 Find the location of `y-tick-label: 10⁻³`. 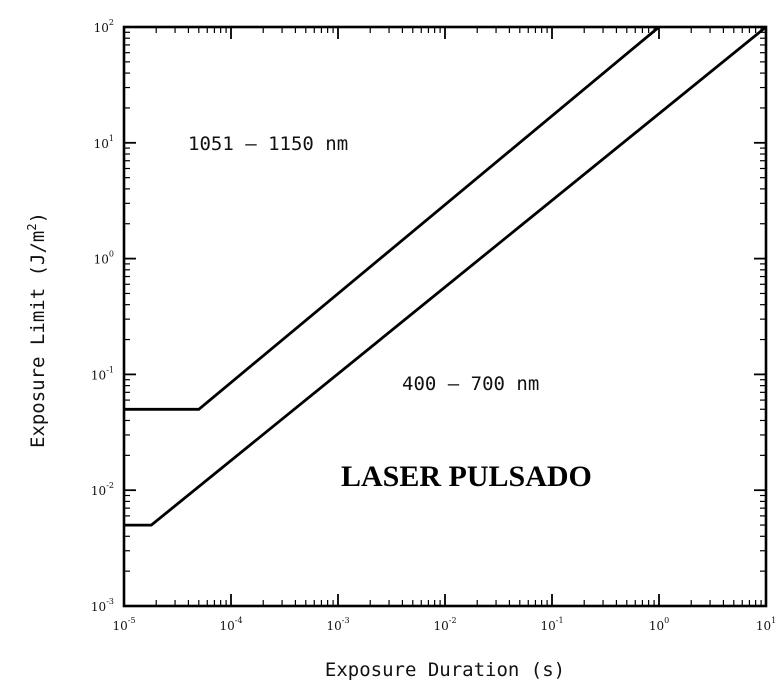

y-tick-label: 10⁻³ is located at coordinates (102, 605).